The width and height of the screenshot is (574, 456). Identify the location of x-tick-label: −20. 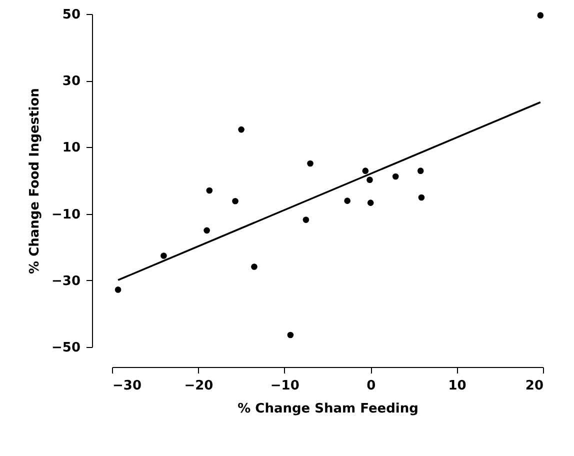
(199, 386).